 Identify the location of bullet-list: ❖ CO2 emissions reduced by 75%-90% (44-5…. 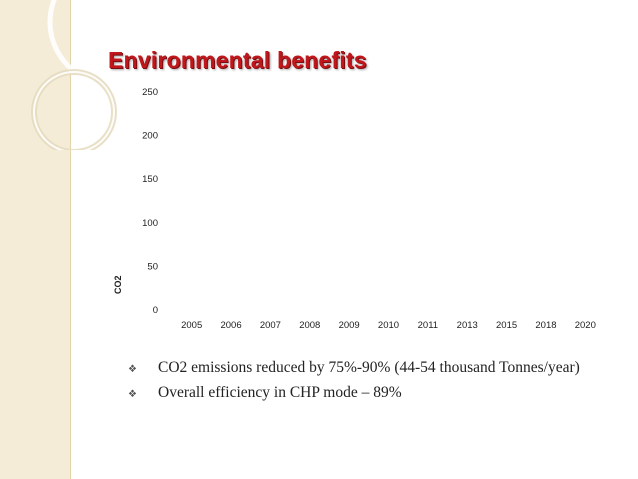
(354, 384).